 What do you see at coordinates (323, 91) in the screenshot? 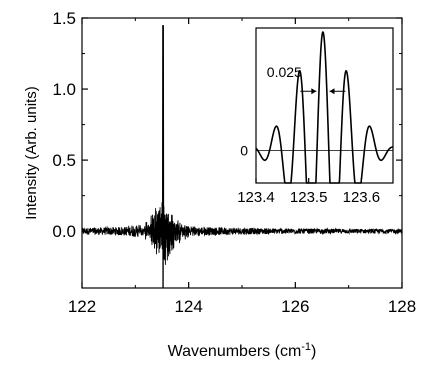
I see `fwhm-arrows` at bounding box center [323, 91].